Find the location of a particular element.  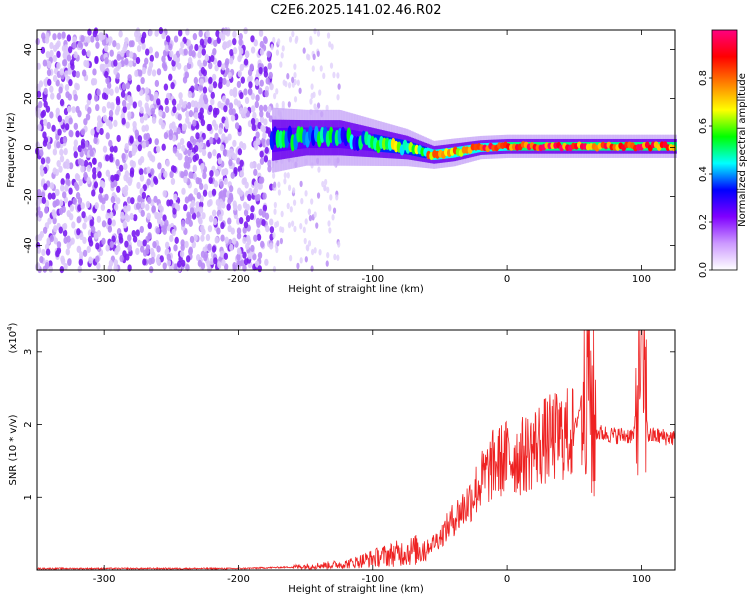

y-tick-label: 1 is located at coordinates (28, 497).